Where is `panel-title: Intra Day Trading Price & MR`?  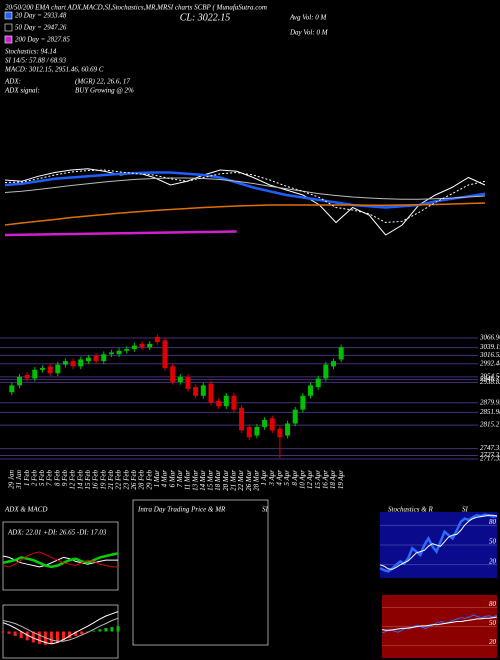
panel-title: Intra Day Trading Price & MR is located at coordinates (181, 510).